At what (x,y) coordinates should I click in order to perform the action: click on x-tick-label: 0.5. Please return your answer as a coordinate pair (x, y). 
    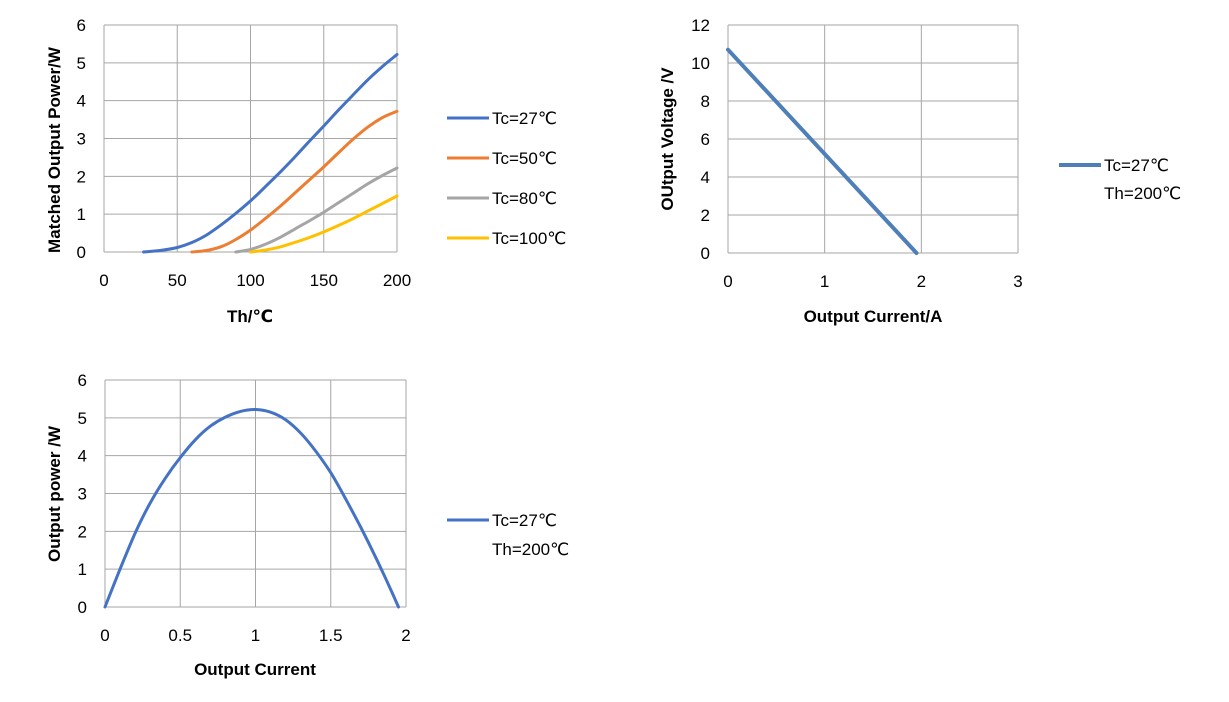
    Looking at the image, I should click on (180, 635).